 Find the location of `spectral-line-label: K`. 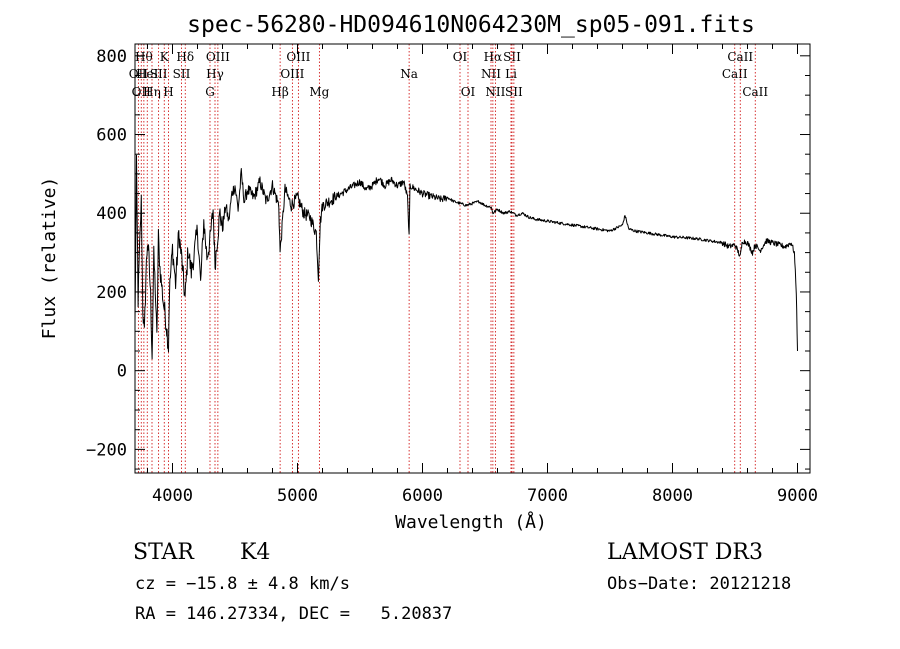

spectral-line-label: K is located at coordinates (165, 57).